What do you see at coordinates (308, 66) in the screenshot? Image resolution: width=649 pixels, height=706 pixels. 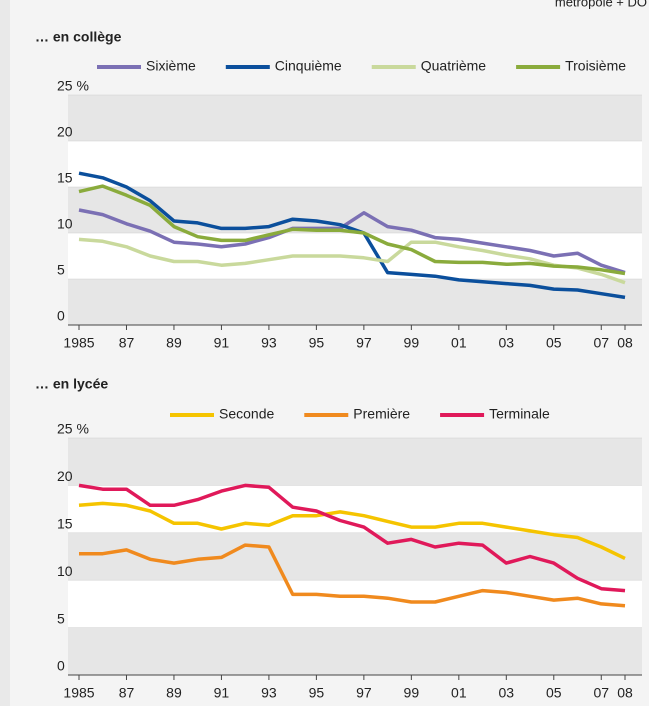 I see `legend-label: Cinquième` at bounding box center [308, 66].